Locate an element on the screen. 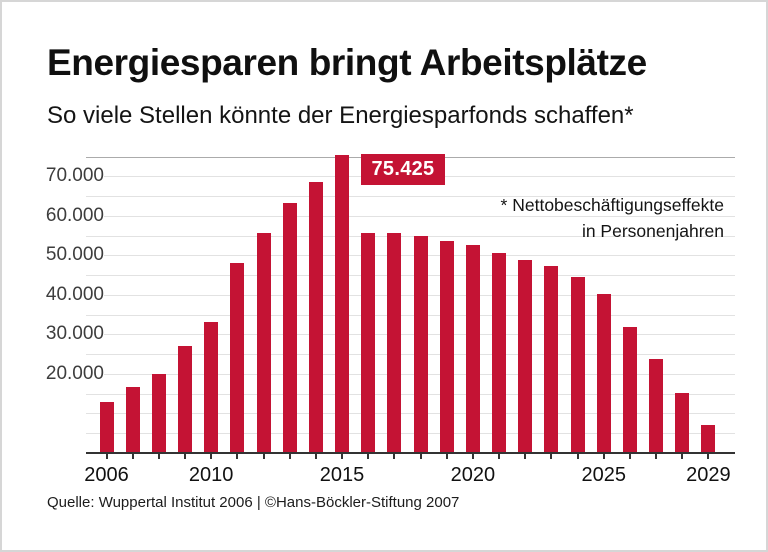 The width and height of the screenshot is (768, 552). tick-2022 is located at coordinates (525, 456).